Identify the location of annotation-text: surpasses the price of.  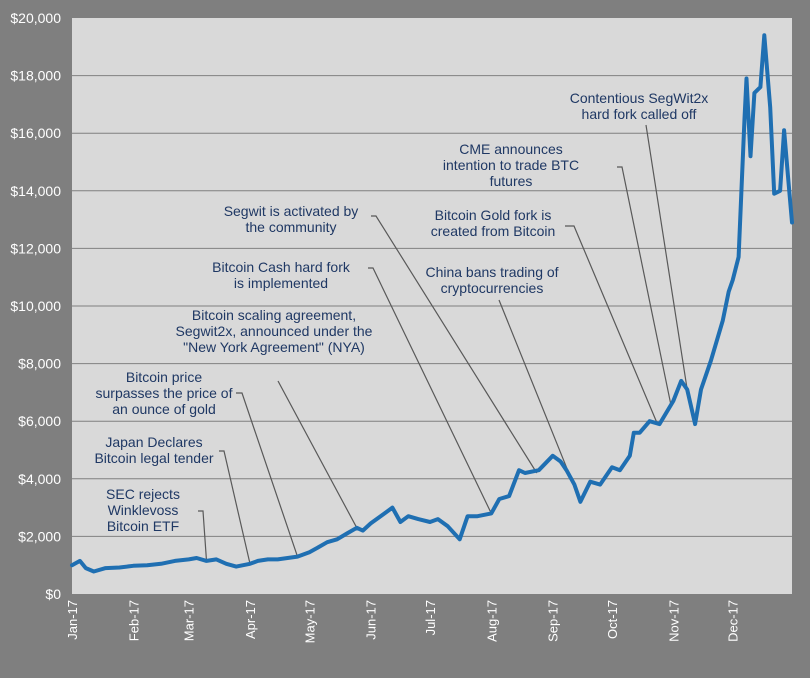
(164, 393).